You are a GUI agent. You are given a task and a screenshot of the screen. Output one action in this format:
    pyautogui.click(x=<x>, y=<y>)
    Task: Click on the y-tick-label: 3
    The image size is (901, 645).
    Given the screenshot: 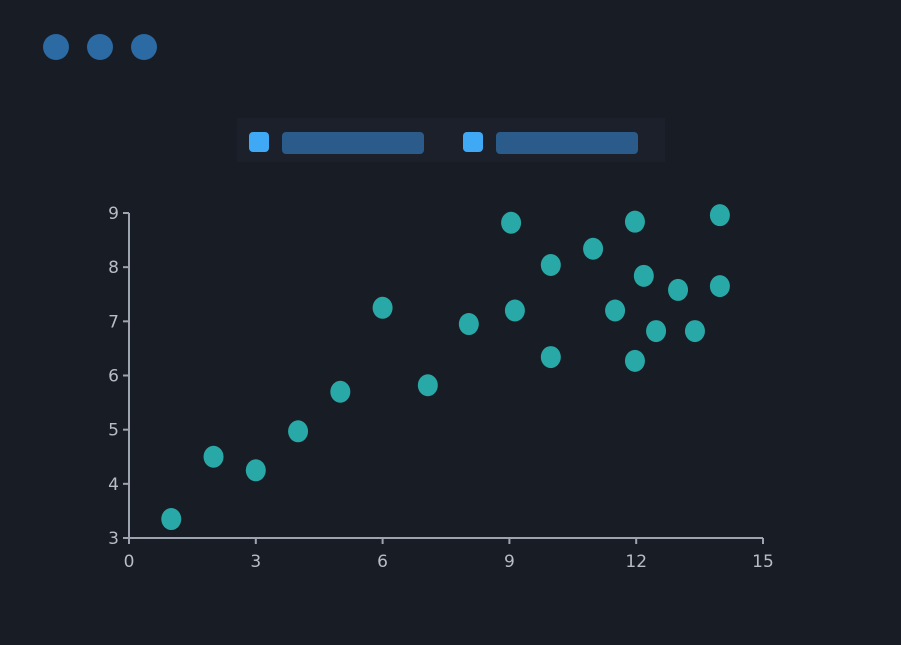 What is the action you would take?
    pyautogui.click(x=113, y=539)
    